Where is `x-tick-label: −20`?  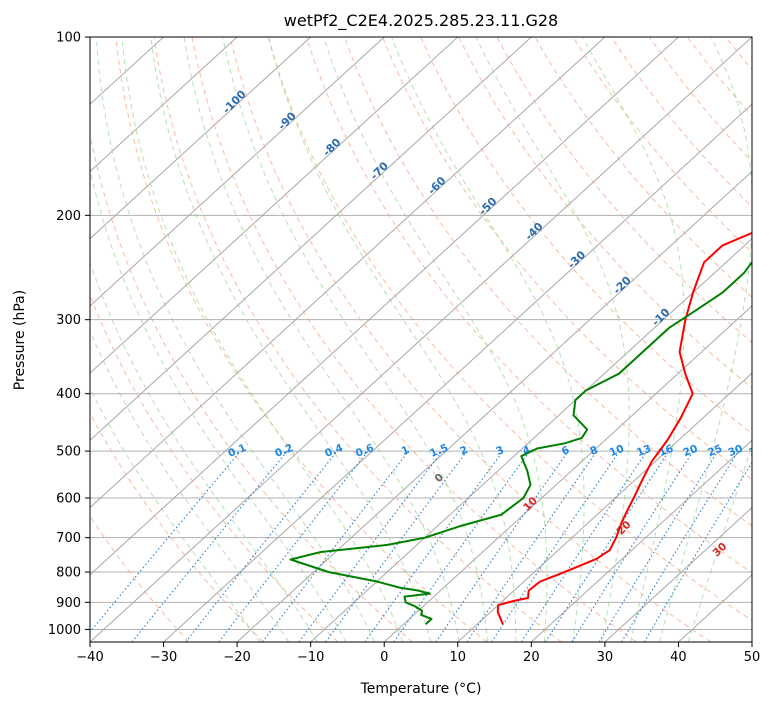 x-tick-label: −20 is located at coordinates (236, 657).